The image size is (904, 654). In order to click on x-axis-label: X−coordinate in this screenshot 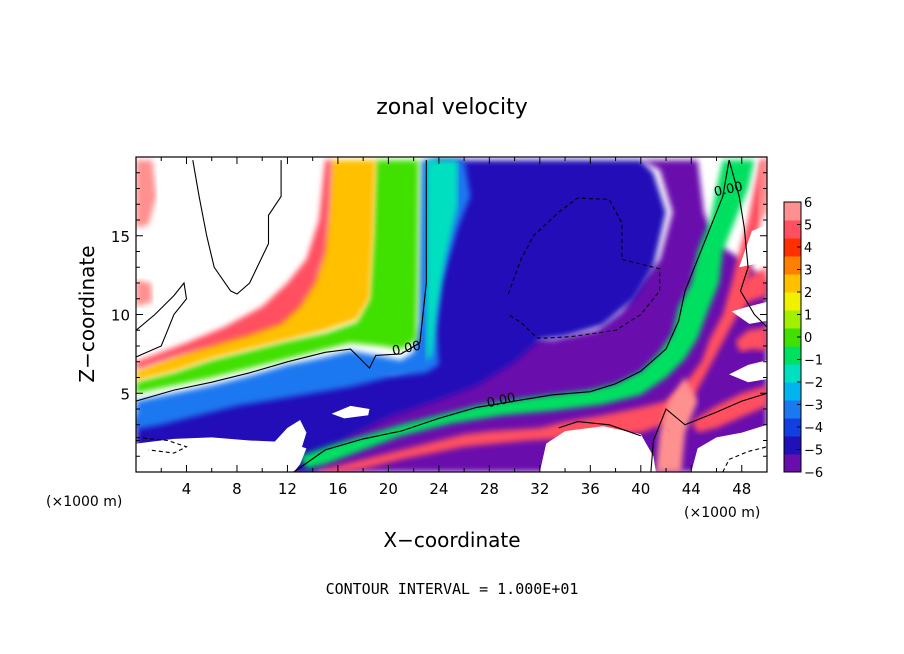, I will do `click(451, 540)`.